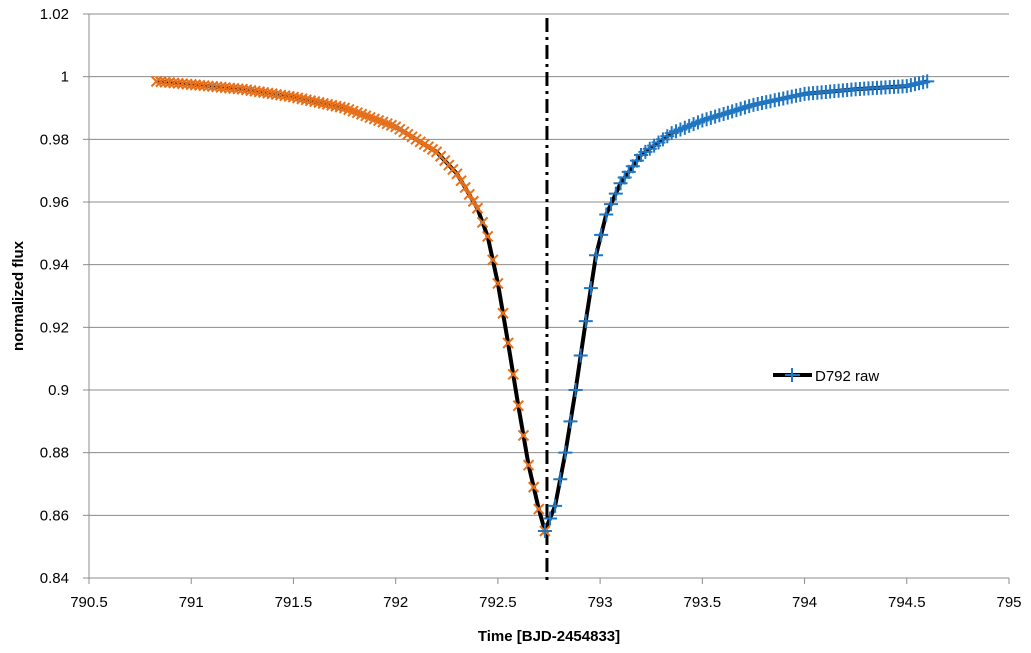  I want to click on y-tick-label: 0.88, so click(54, 453).